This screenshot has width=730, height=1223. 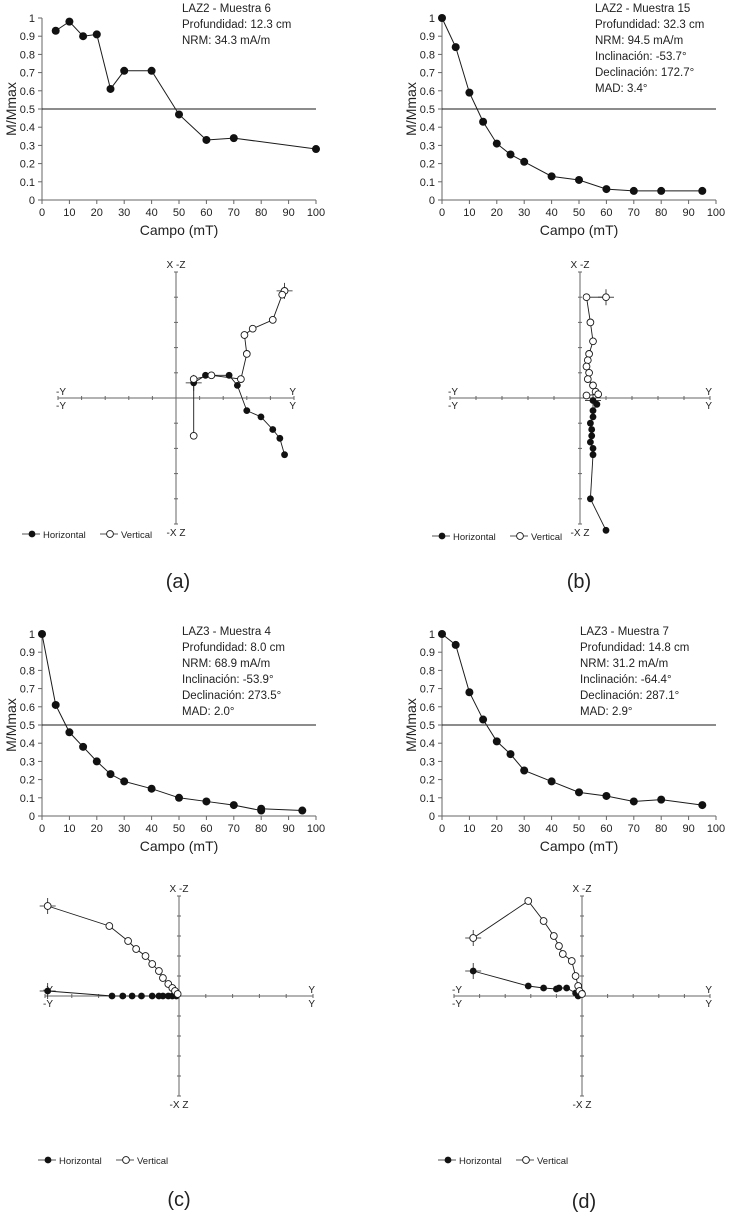 I want to click on sample-info-line: NRM: 31.2 mA/m, so click(x=624, y=664).